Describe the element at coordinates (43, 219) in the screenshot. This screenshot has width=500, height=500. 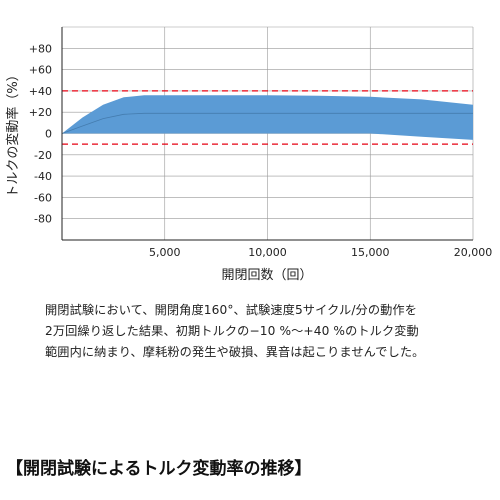
I see `y-tick-label: -80` at that location.